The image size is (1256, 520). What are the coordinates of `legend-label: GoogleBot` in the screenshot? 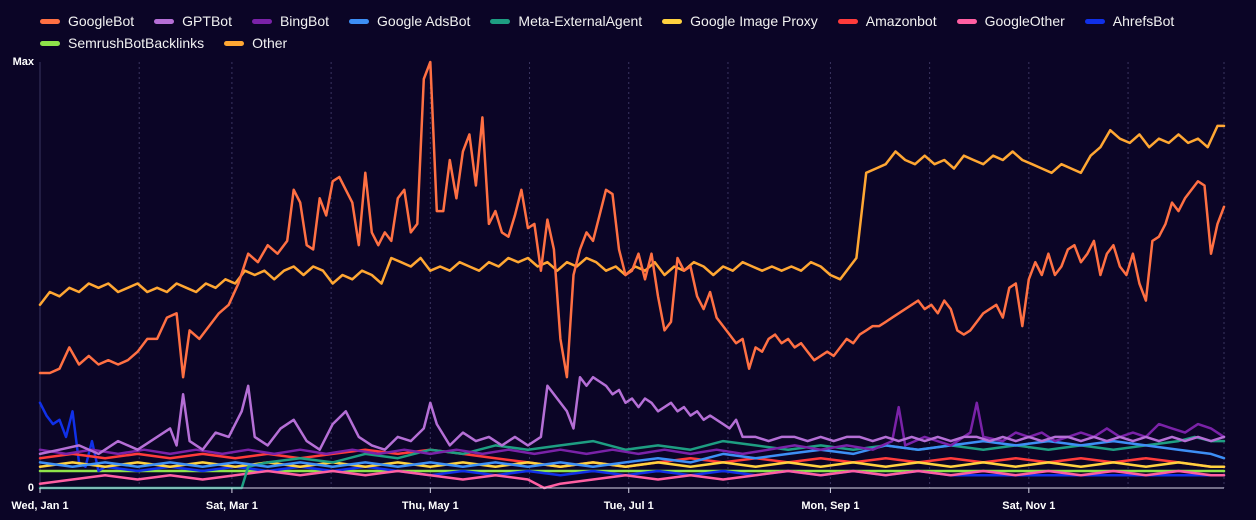 It's located at (101, 21).